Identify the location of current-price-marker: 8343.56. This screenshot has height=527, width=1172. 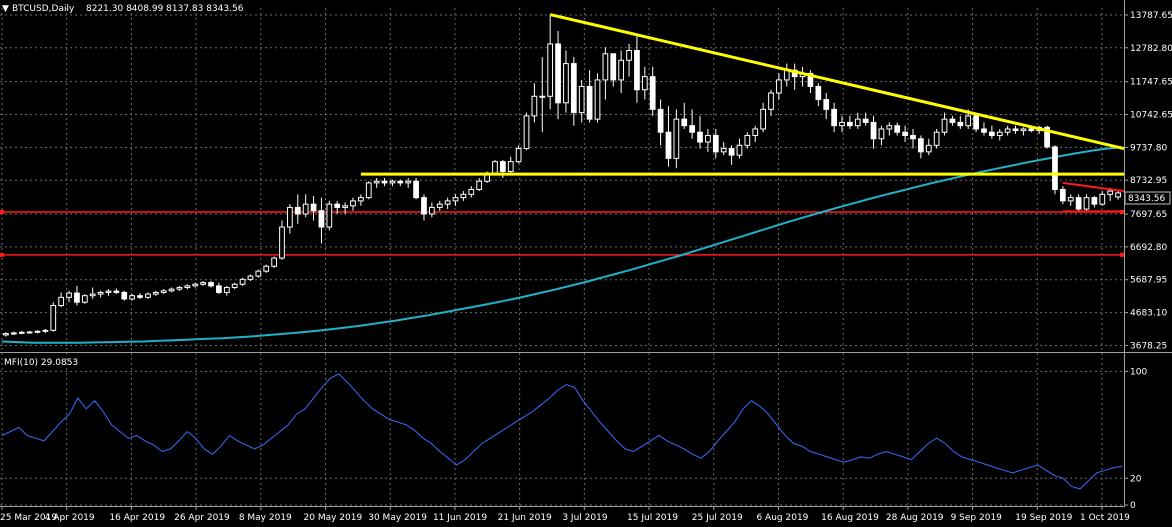
(1147, 198).